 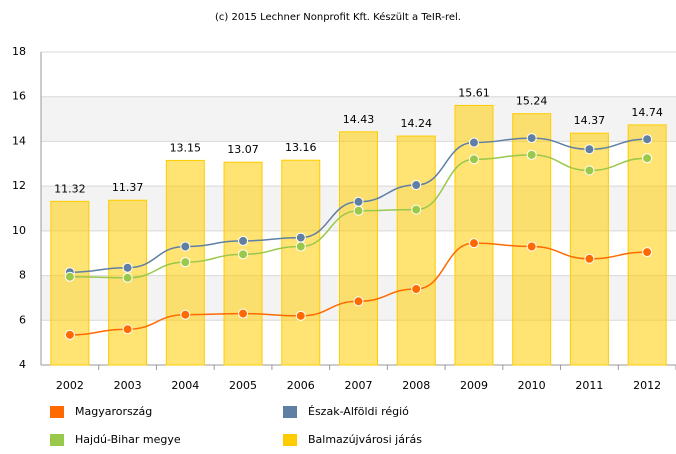 What do you see at coordinates (19, 140) in the screenshot?
I see `y-tick-label: 14` at bounding box center [19, 140].